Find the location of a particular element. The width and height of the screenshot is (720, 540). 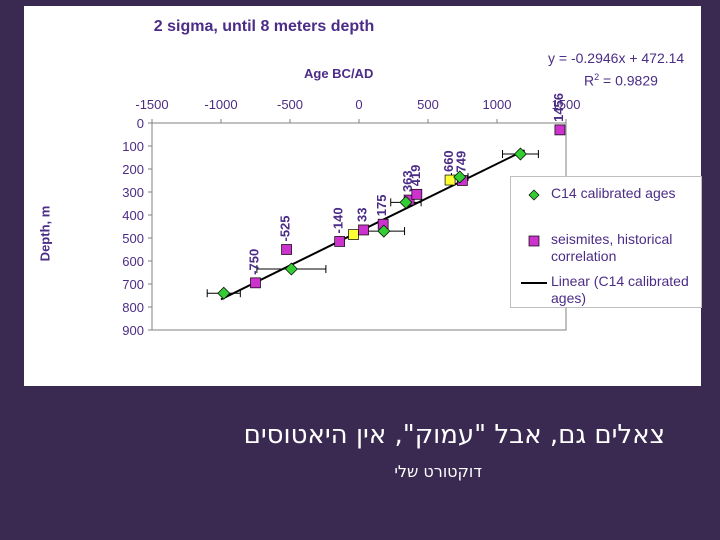

y-tick-label: 500 is located at coordinates (133, 238).